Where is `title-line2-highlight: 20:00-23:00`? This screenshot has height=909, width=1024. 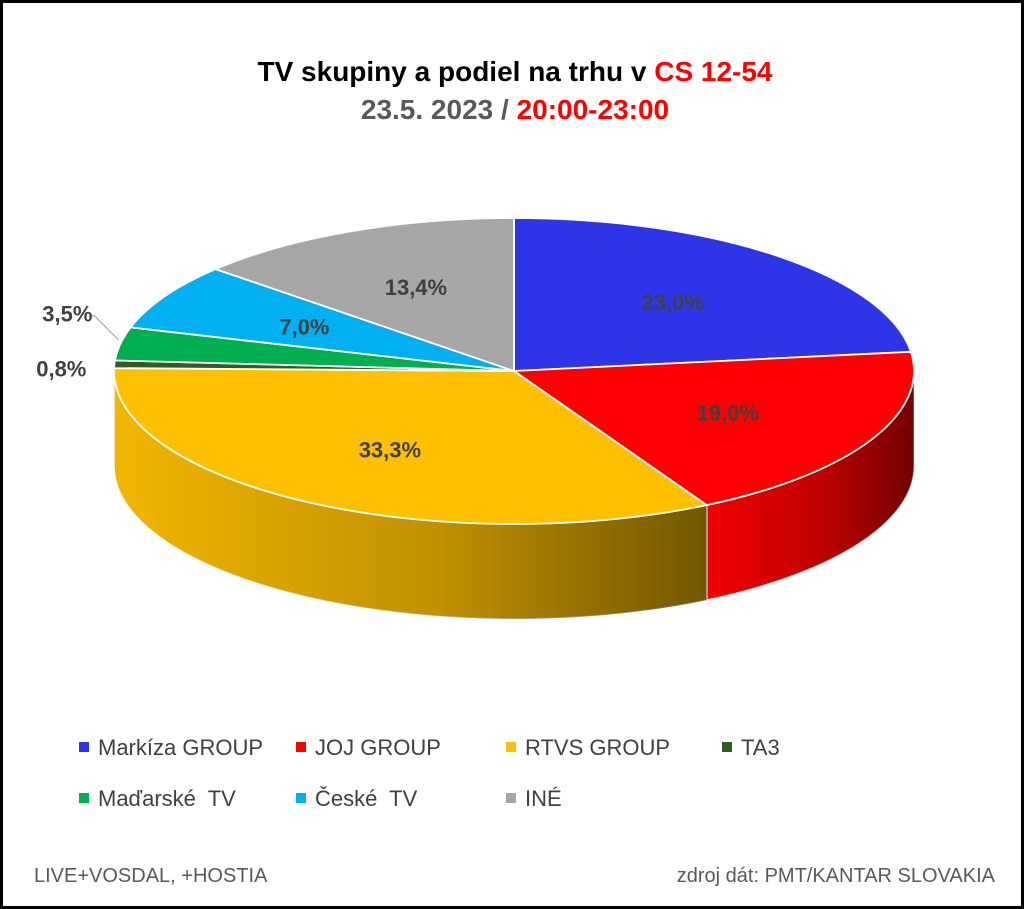
title-line2-highlight: 20:00-23:00 is located at coordinates (593, 109).